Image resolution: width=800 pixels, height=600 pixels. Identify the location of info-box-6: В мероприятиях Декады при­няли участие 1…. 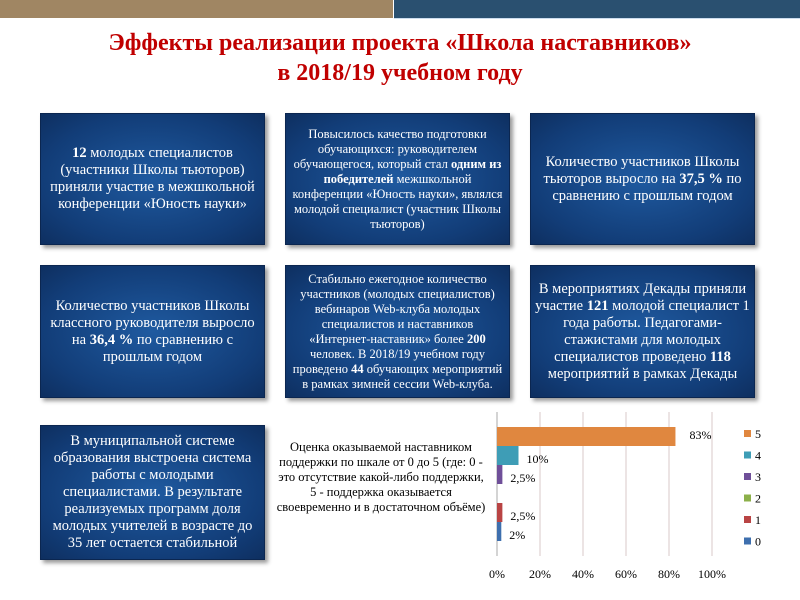
(642, 331).